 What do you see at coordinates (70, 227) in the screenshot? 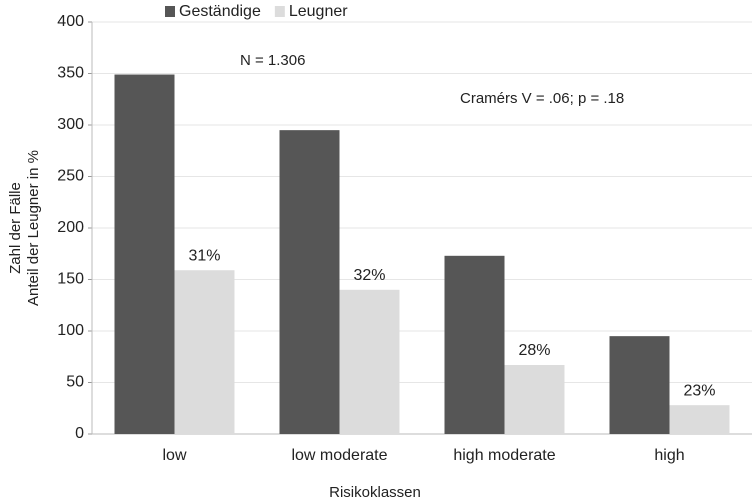
I see `y-tick-label: 200` at bounding box center [70, 227].